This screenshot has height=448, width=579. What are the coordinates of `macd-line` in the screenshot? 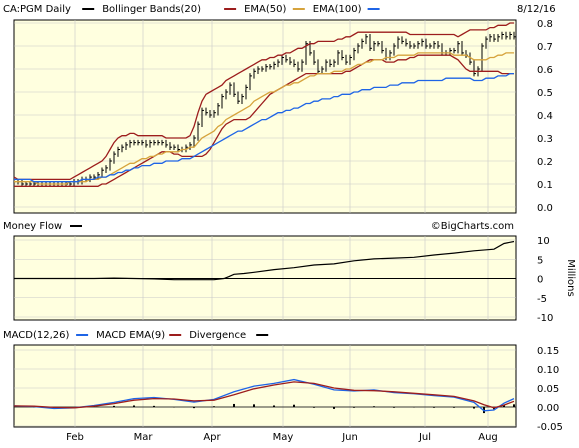 It's located at (264, 395).